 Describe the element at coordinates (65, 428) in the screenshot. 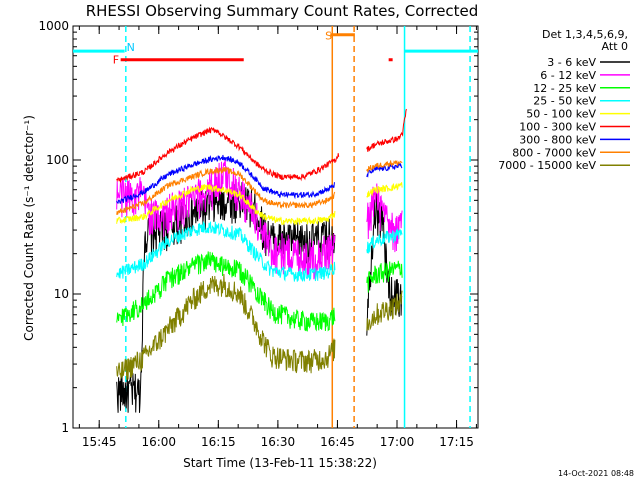

I see `y-tick-label: 1` at that location.